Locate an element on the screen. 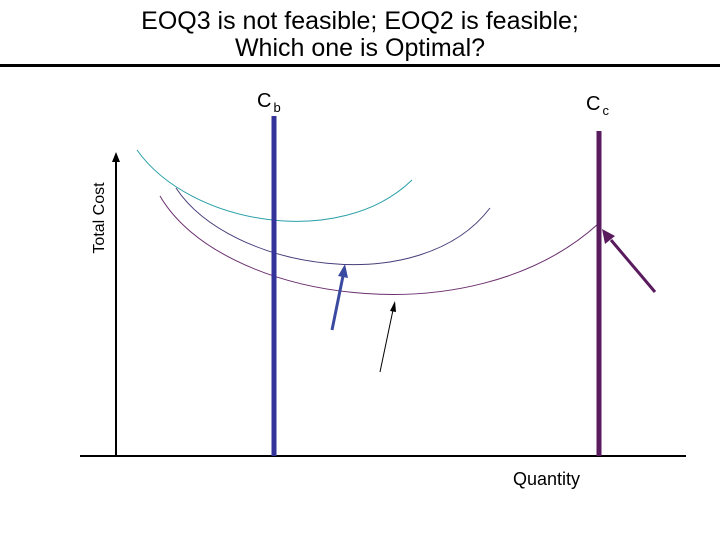 The width and height of the screenshot is (720, 540). title-underline is located at coordinates (360, 65).